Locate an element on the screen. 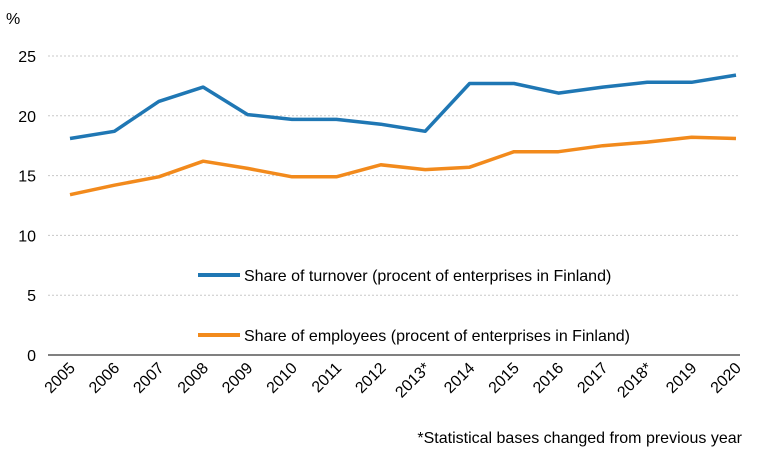  x-tick-label: 2011 is located at coordinates (327, 378).